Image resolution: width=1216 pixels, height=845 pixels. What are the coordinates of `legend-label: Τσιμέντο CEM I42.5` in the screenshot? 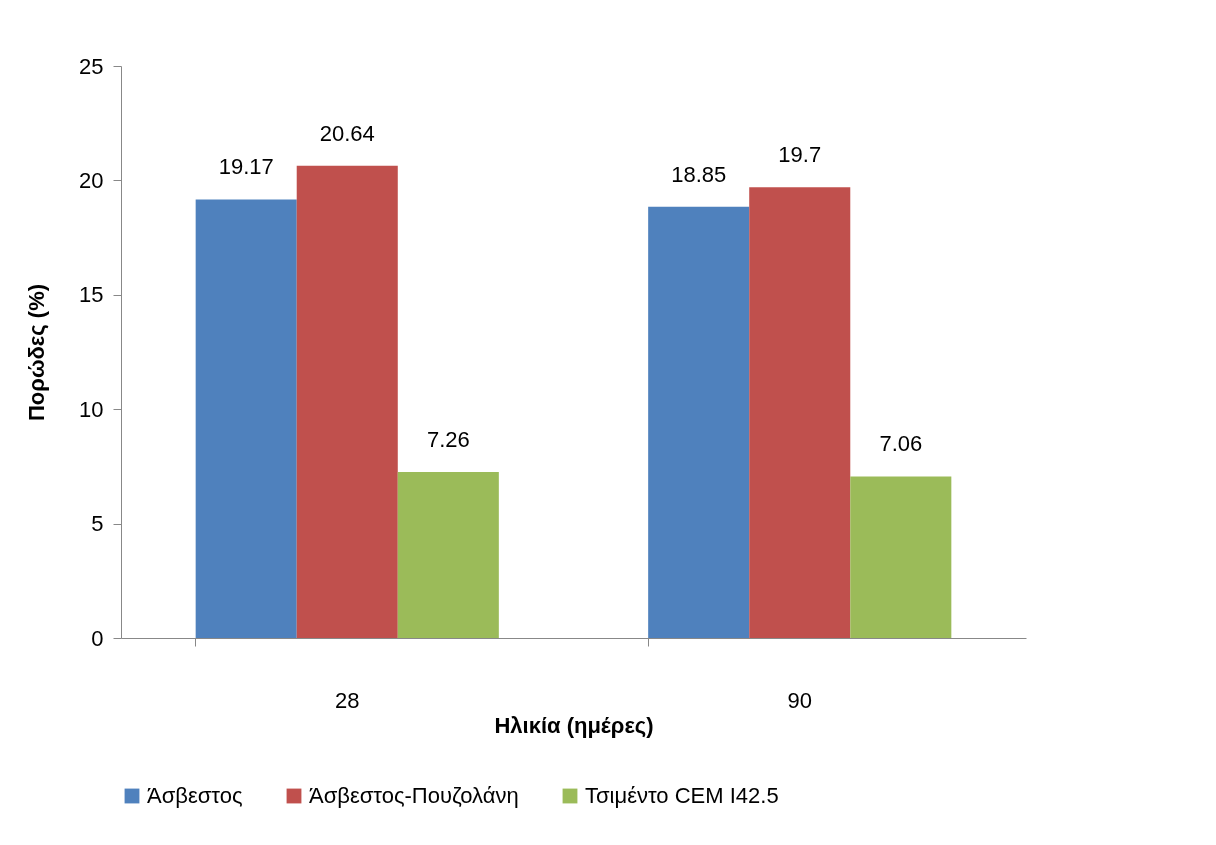 It's located at (682, 795).